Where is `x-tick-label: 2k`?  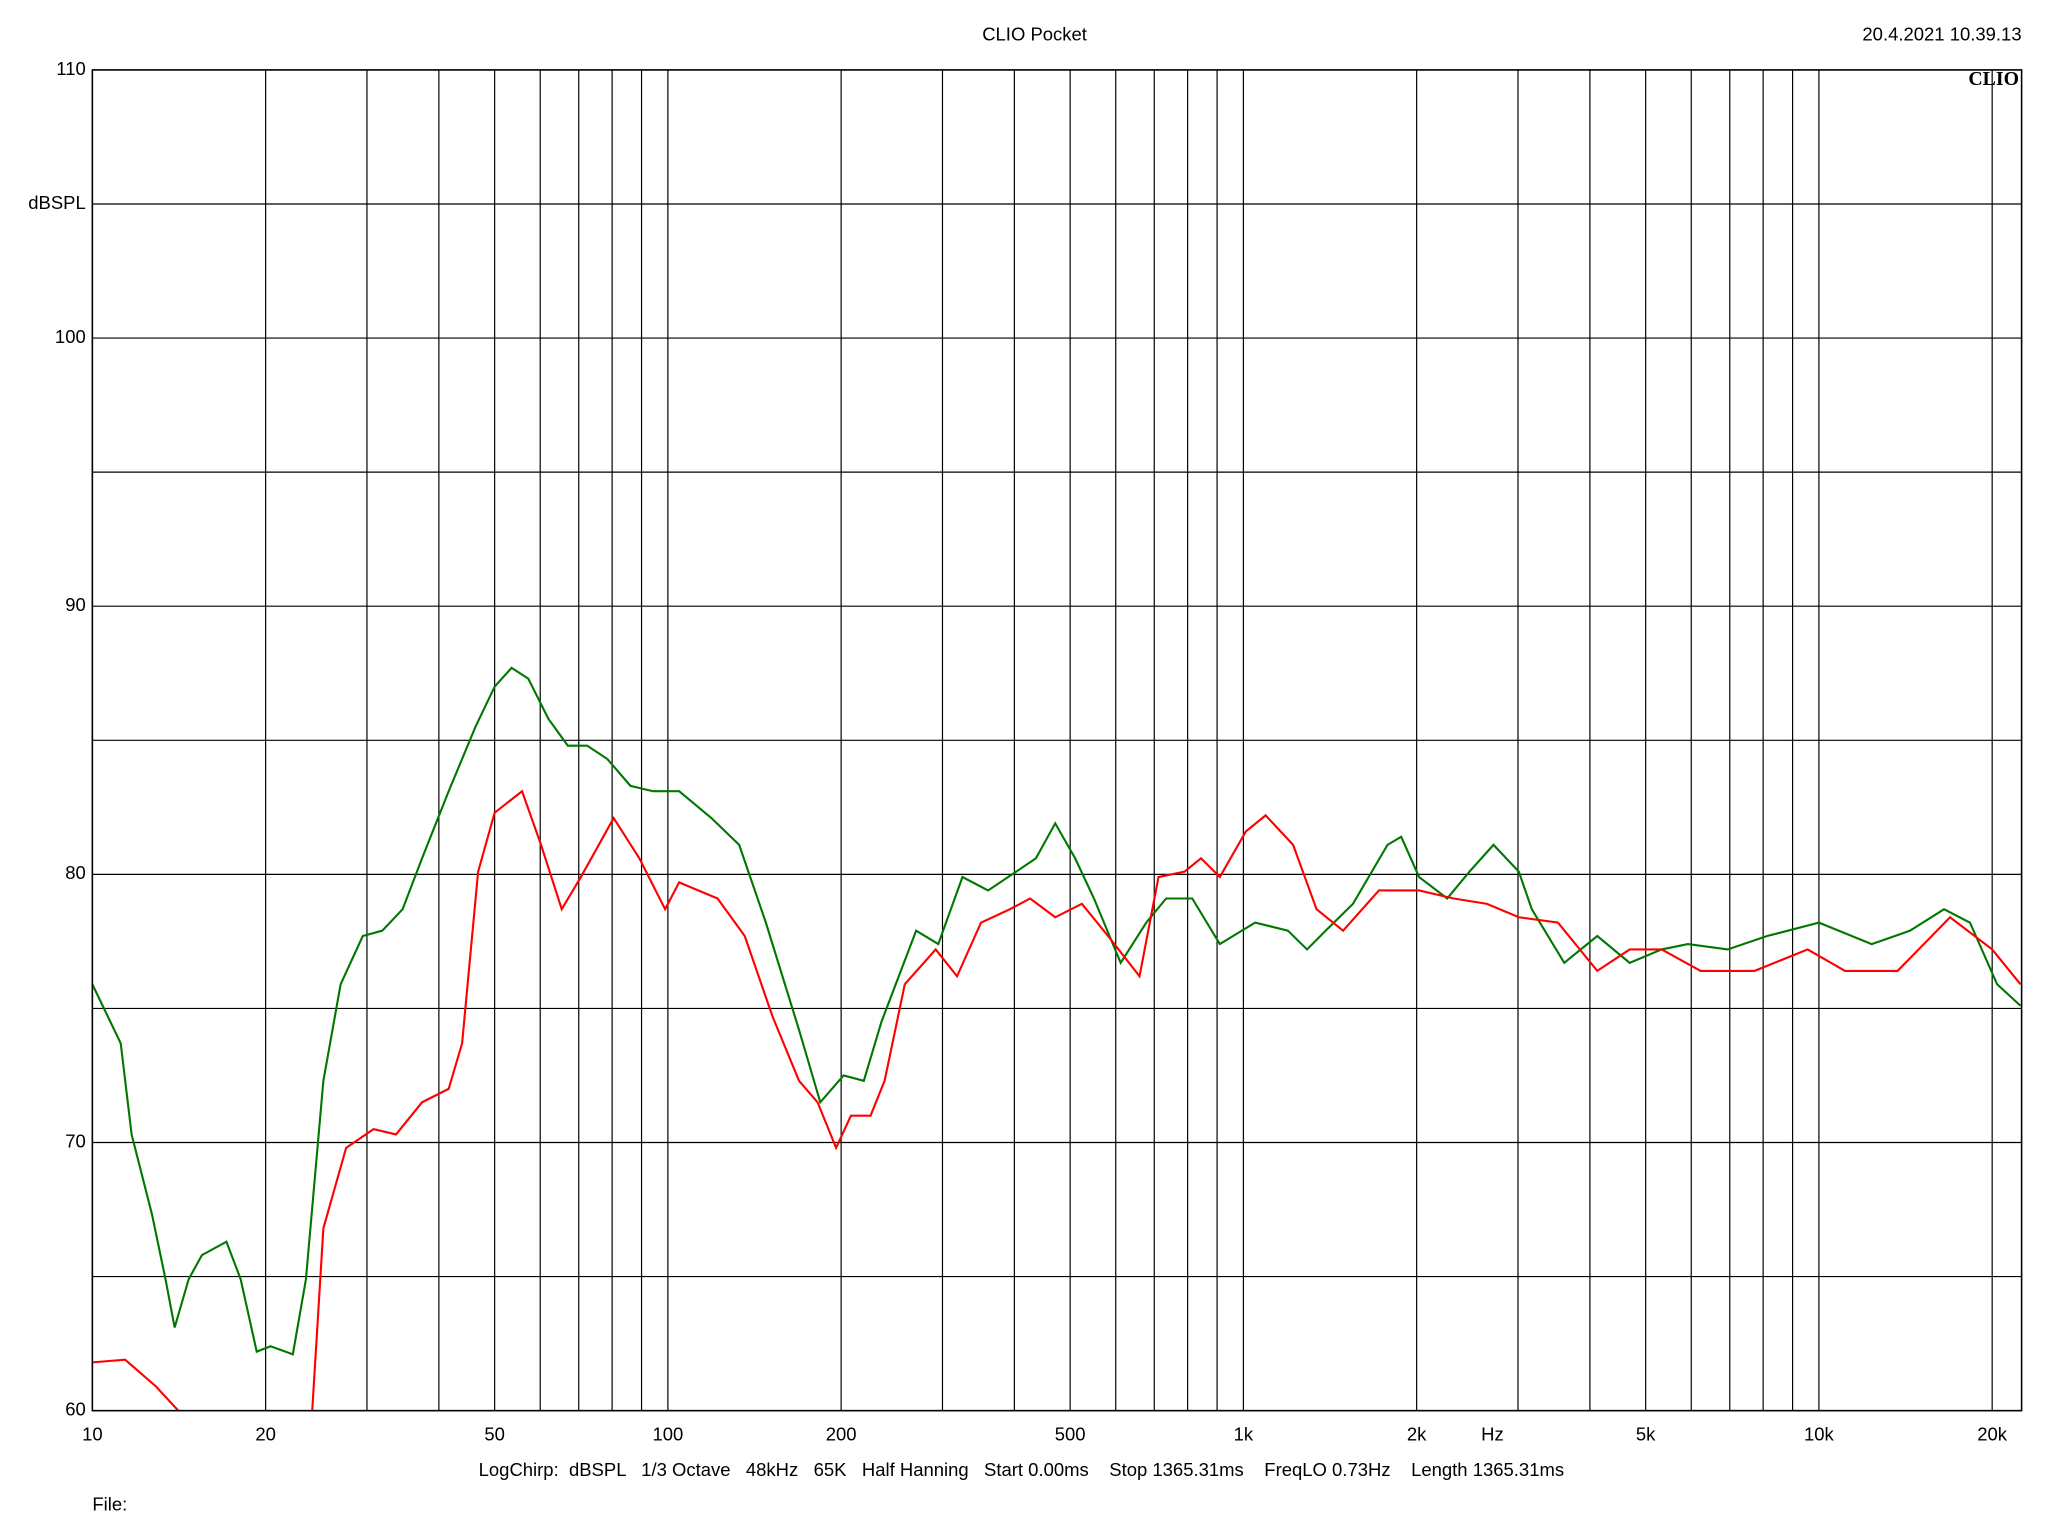 x-tick-label: 2k is located at coordinates (1417, 1434).